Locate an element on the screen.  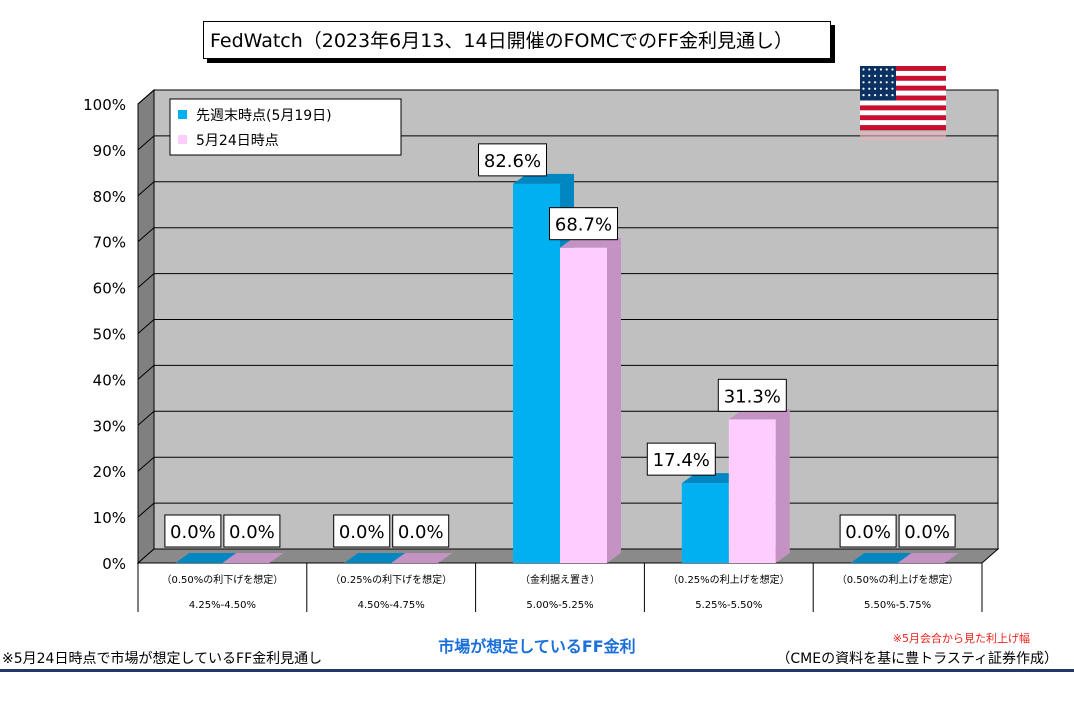
y-tick-label: 40% is located at coordinates (109, 380).